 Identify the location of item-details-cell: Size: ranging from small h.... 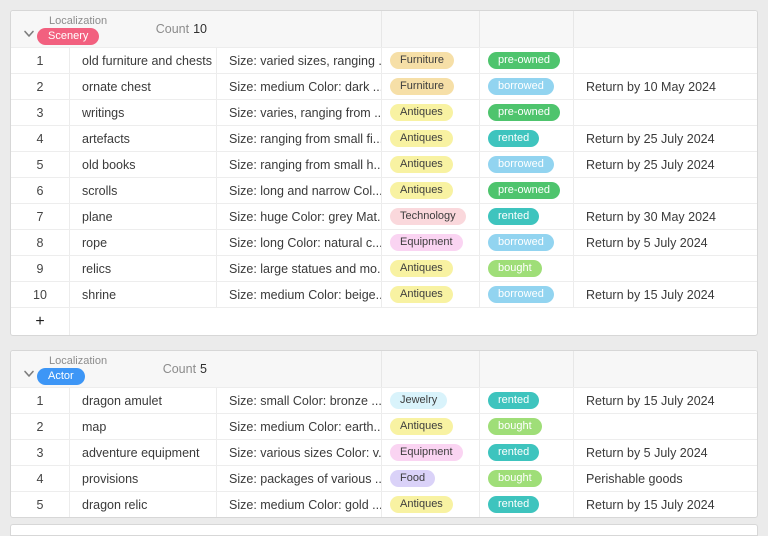
(298, 164).